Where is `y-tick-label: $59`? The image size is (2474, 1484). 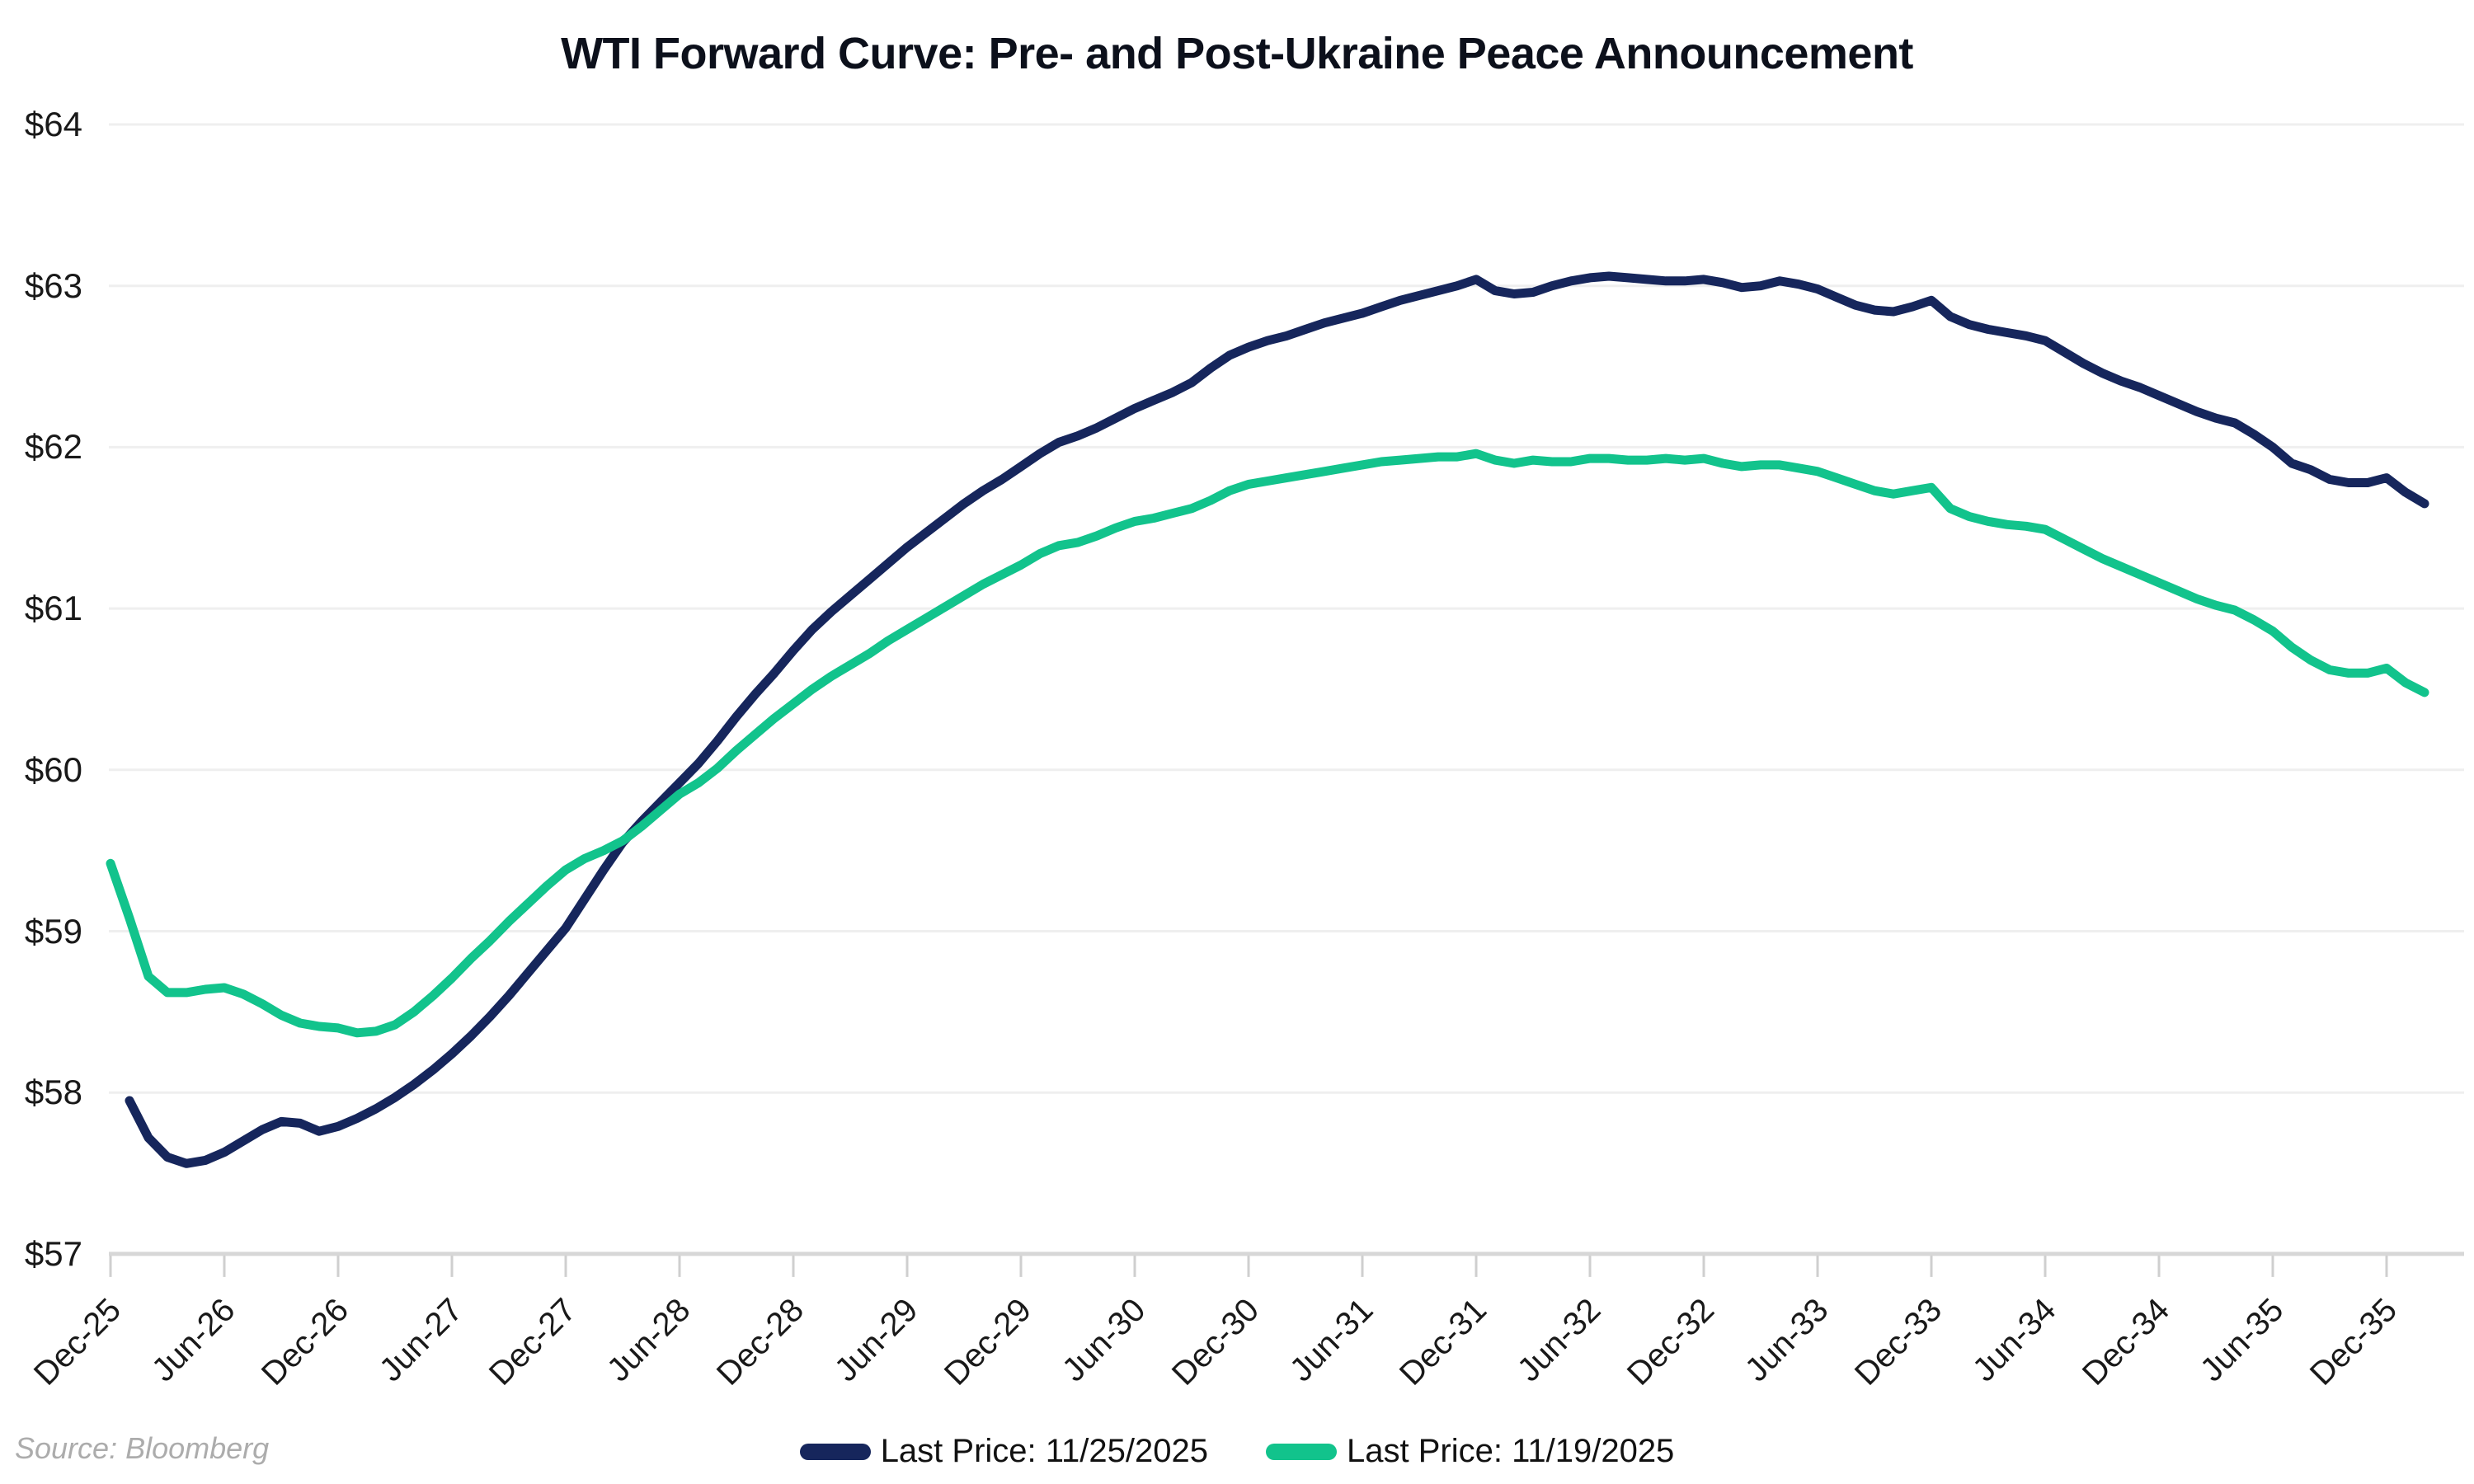 y-tick-label: $59 is located at coordinates (53, 931).